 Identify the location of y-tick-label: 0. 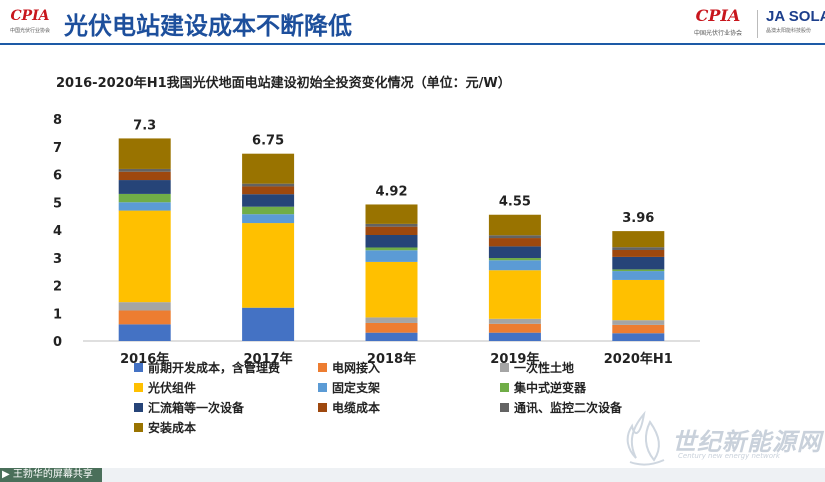
(57, 342).